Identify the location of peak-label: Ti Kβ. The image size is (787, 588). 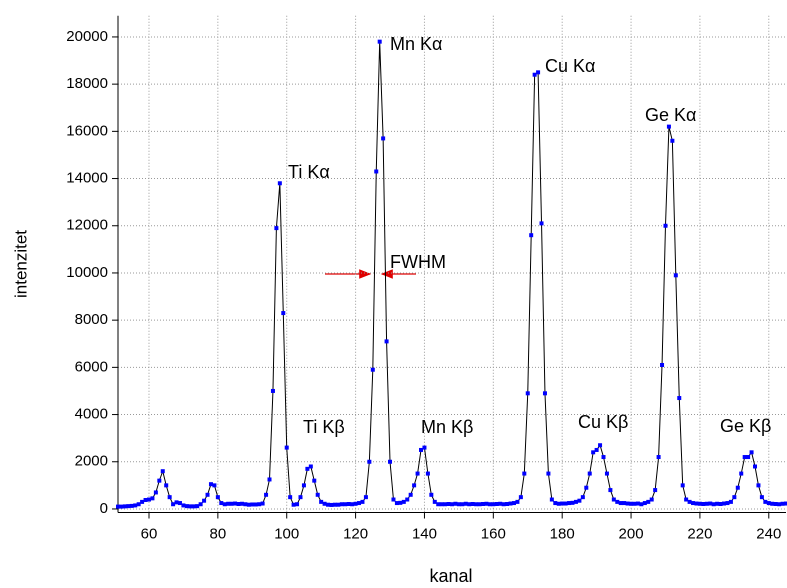
(324, 427).